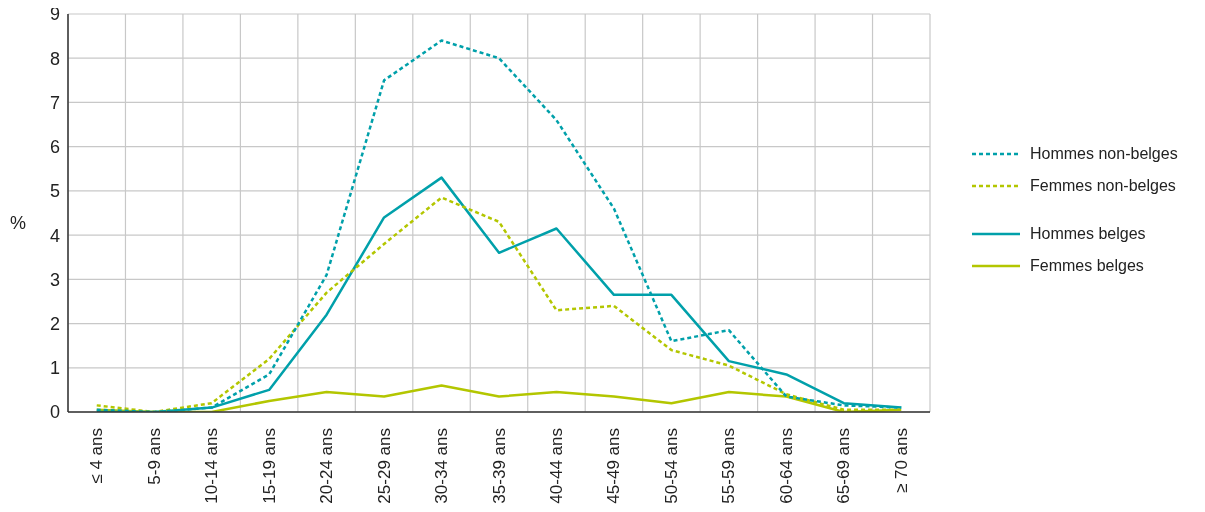  Describe the element at coordinates (384, 466) in the screenshot. I see `x-tick-label: 25-29 ans` at that location.